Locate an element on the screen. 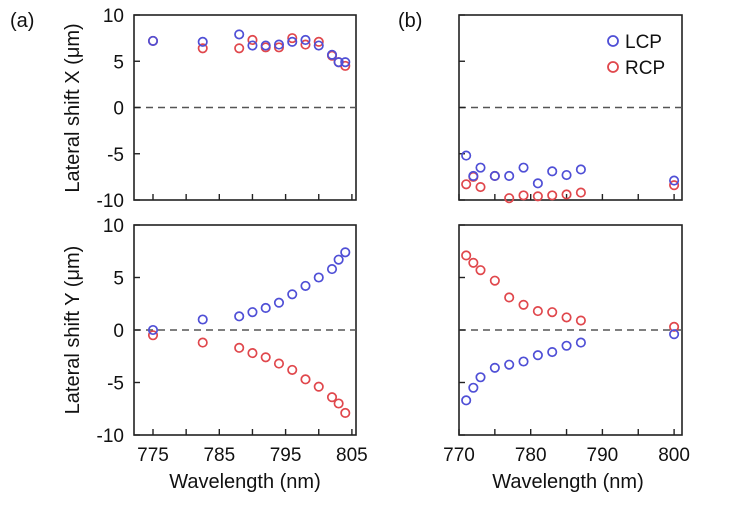 Image resolution: width=733 pixels, height=507 pixels. x-tick-label: 770 is located at coordinates (459, 455).